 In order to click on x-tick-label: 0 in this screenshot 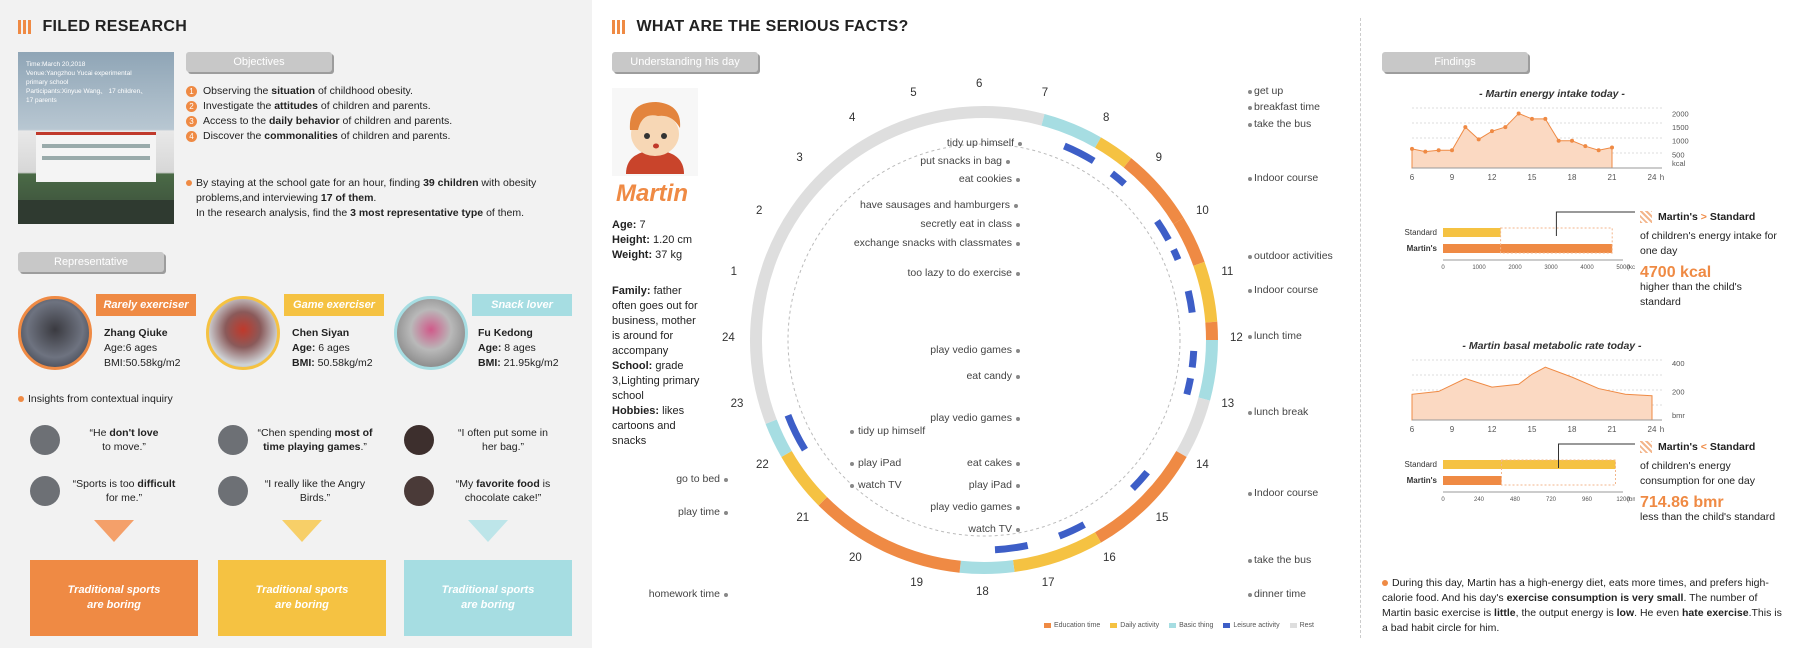, I will do `click(1443, 500)`.